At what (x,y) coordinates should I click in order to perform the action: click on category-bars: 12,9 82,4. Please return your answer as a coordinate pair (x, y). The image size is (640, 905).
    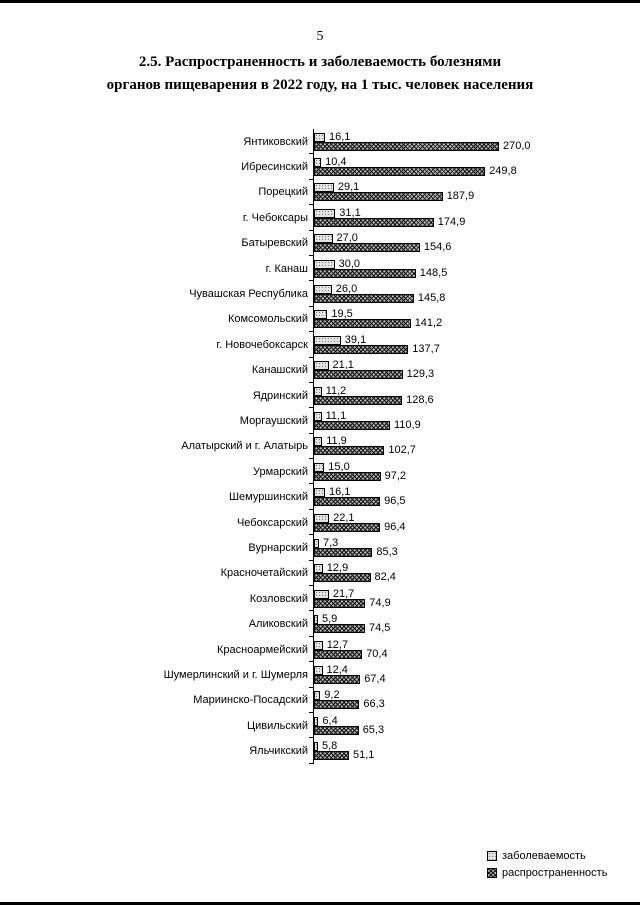
    Looking at the image, I should click on (474, 573).